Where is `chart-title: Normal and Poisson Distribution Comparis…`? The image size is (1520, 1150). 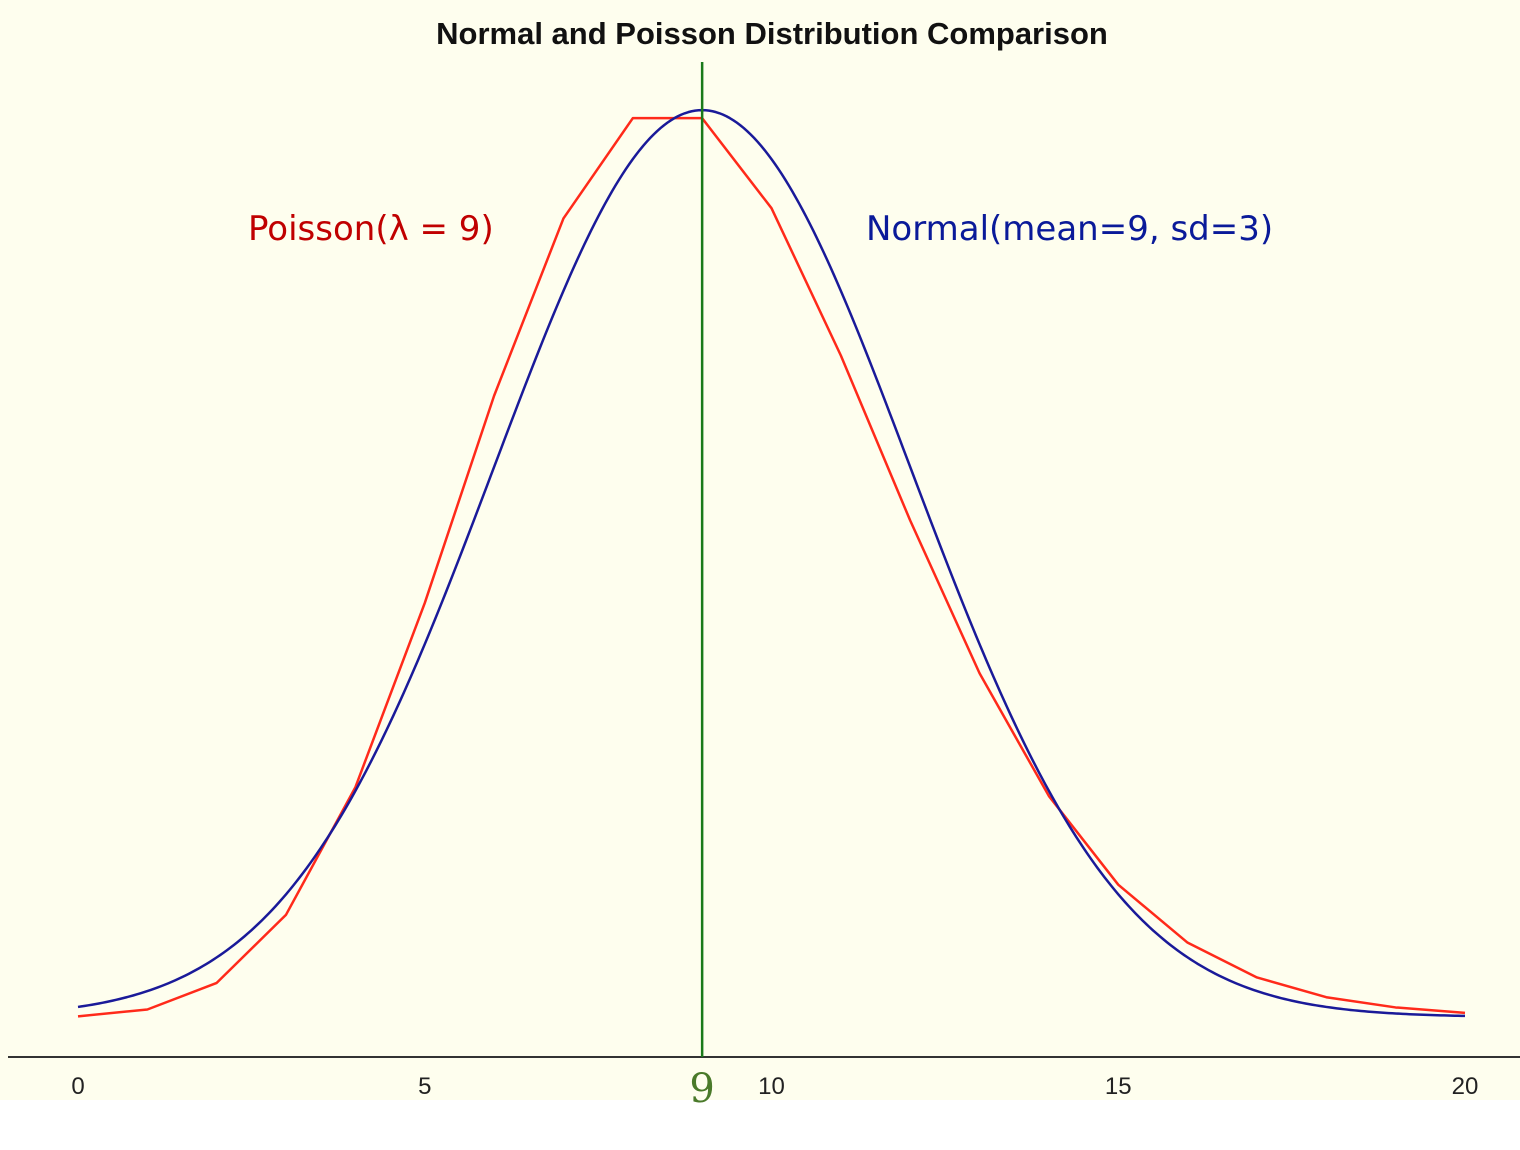
chart-title: Normal and Poisson Distribution Comparis… is located at coordinates (772, 33).